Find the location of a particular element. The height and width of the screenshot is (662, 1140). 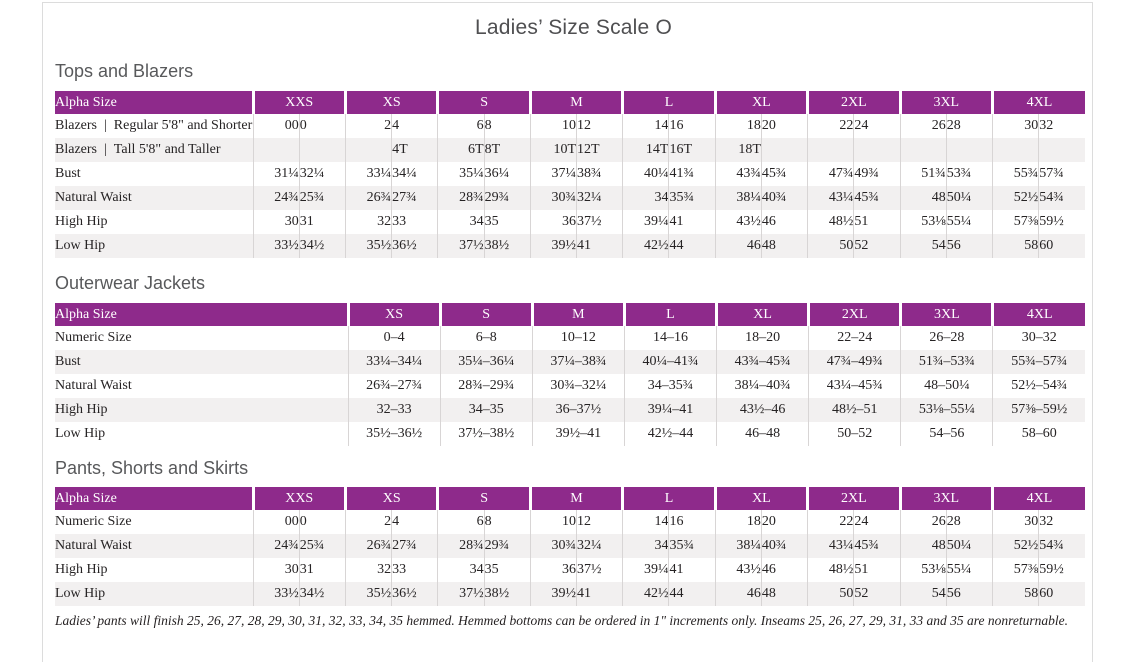

size-cell: 54¾ is located at coordinates (1061, 198).